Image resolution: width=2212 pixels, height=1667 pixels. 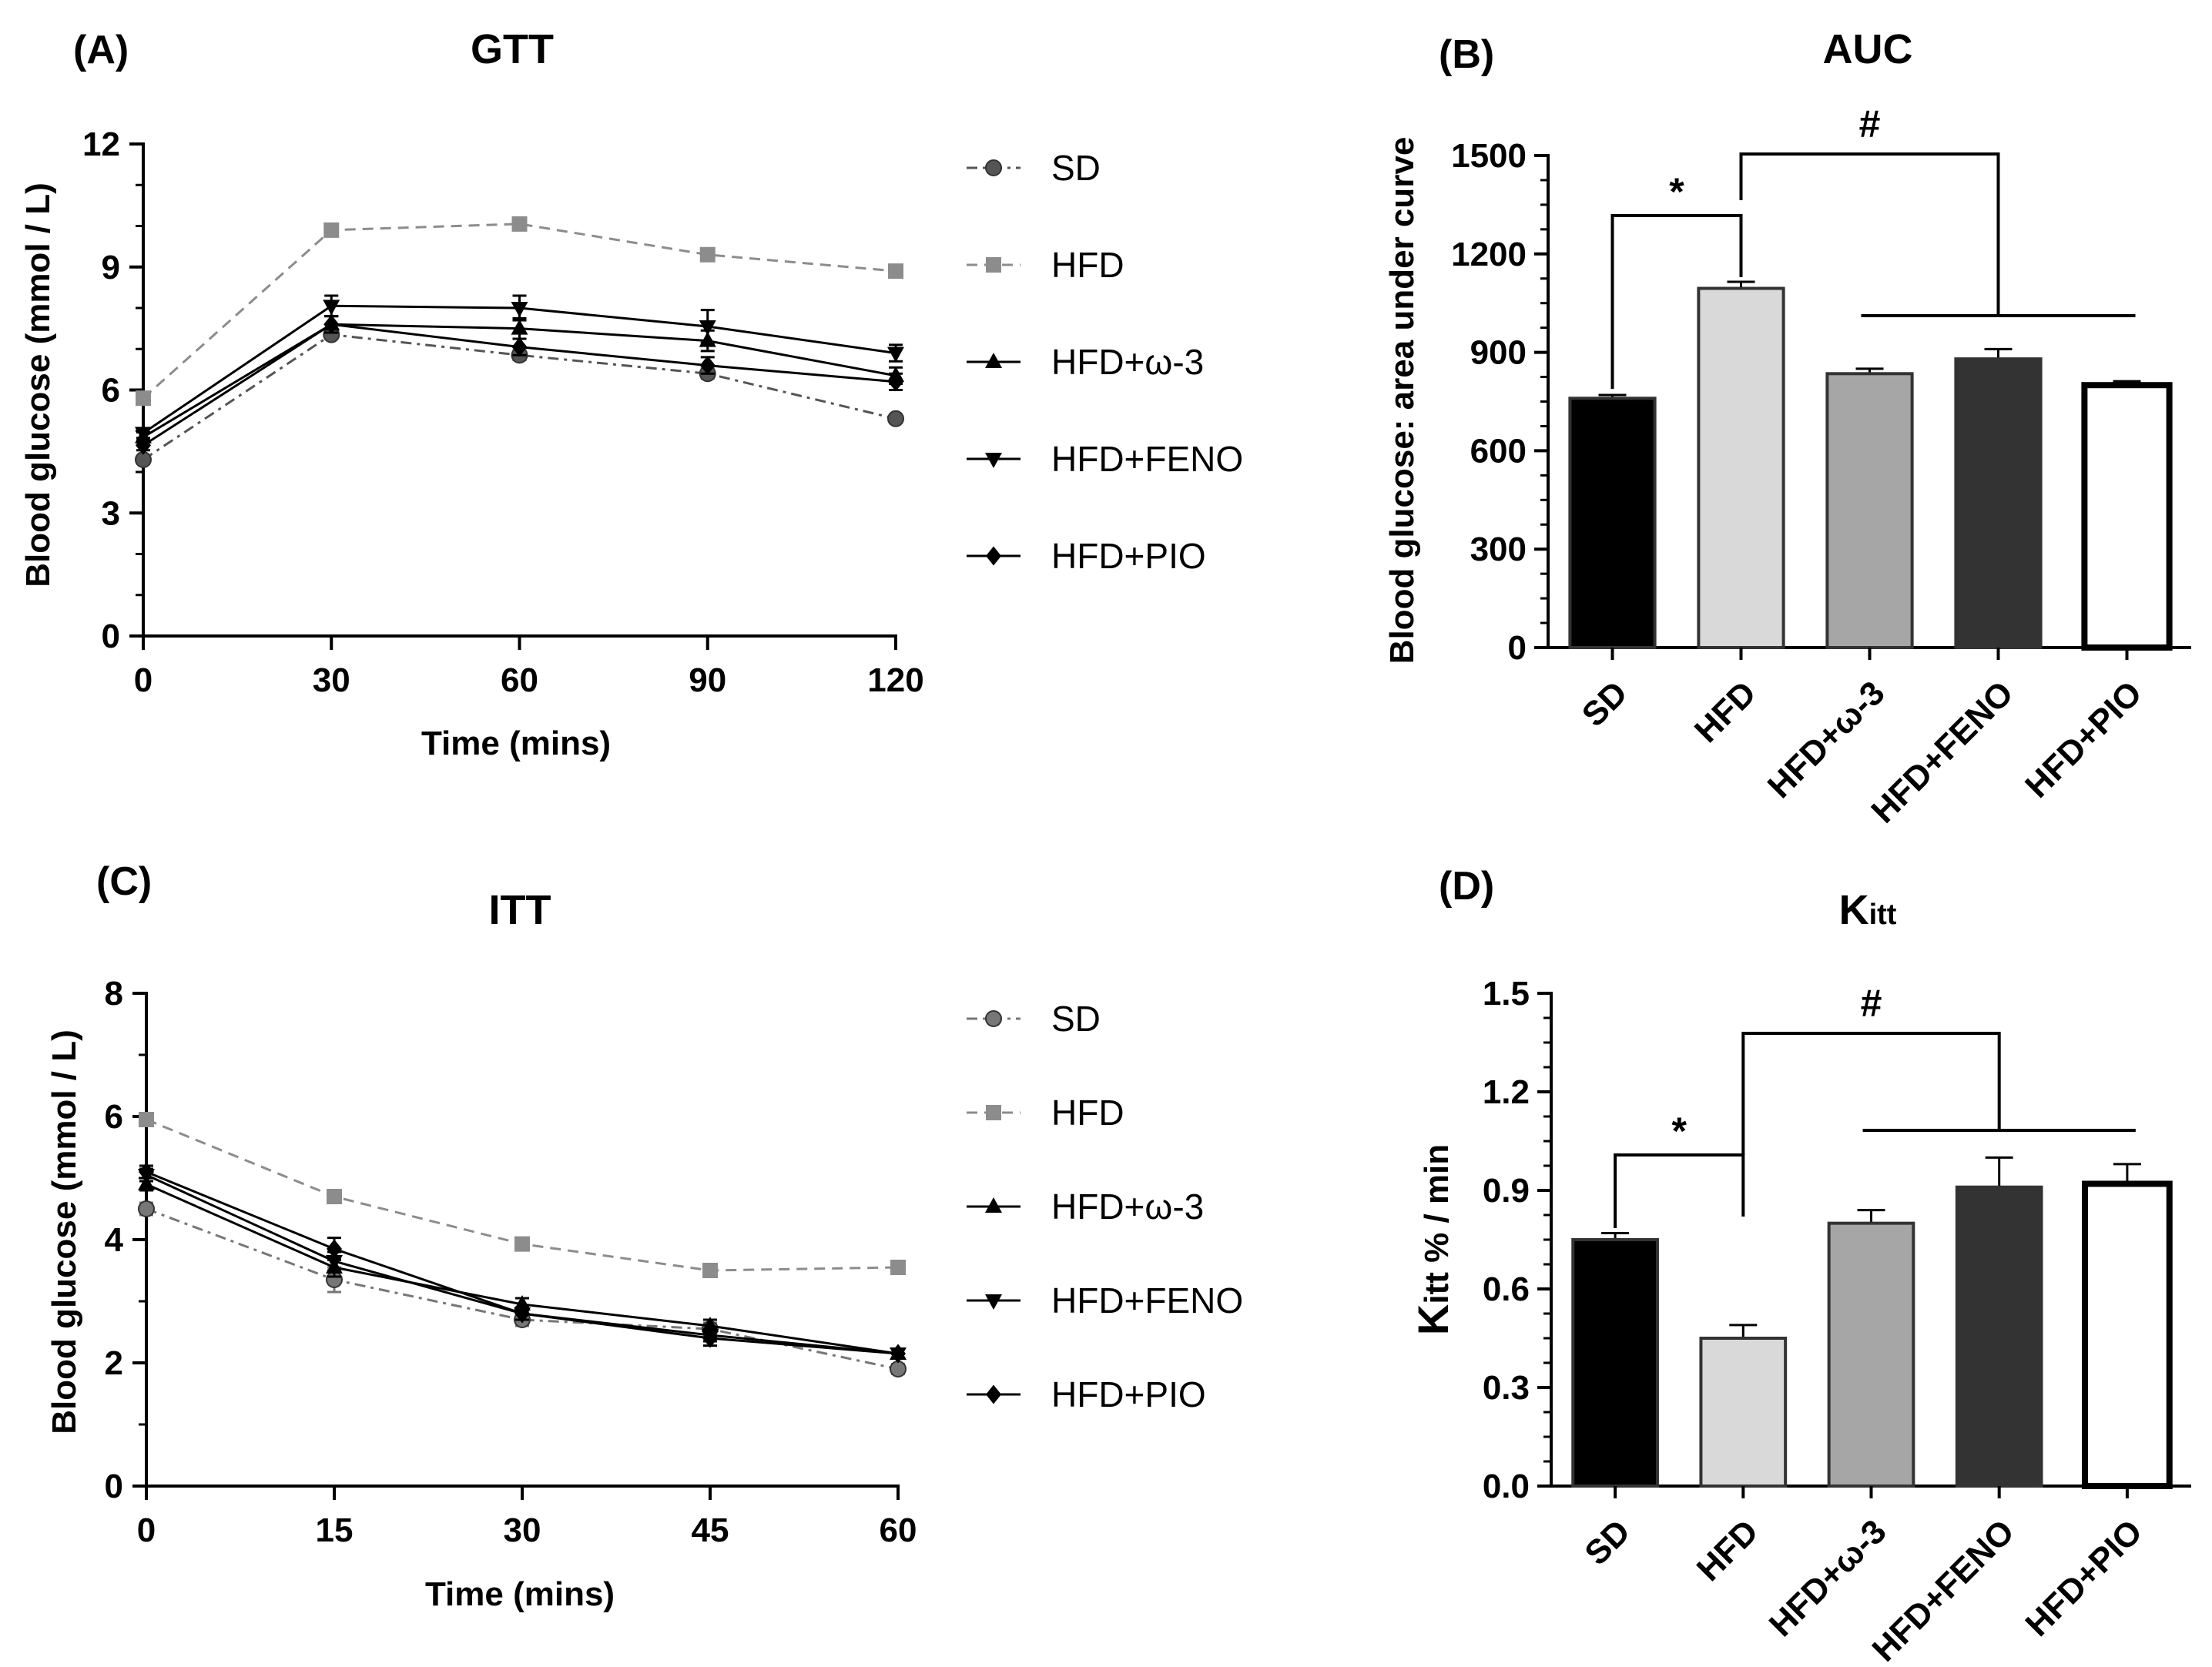 What do you see at coordinates (1433, 1239) in the screenshot?
I see `kitt-y-axis-label: Kitt % / min` at bounding box center [1433, 1239].